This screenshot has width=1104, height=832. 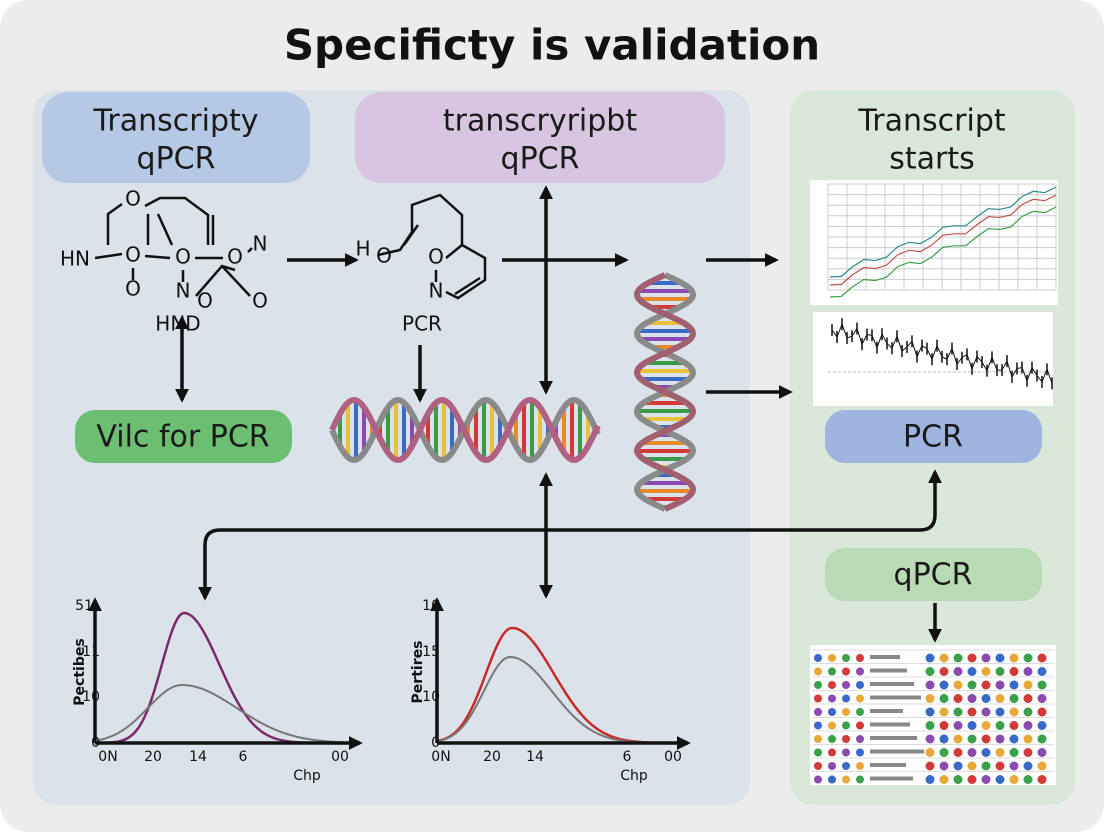 I want to click on y-tick: 11, so click(x=91, y=652).